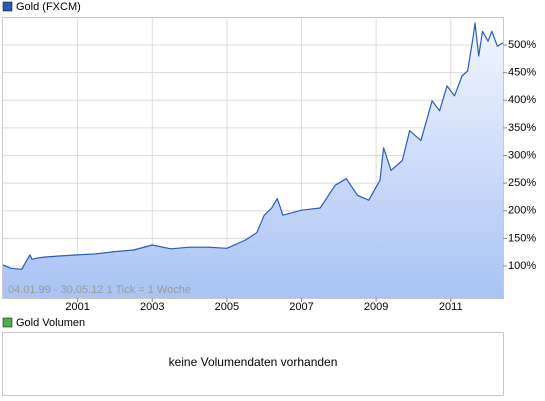  Describe the element at coordinates (50, 323) in the screenshot. I see `panel-title: Gold Volumen` at that location.